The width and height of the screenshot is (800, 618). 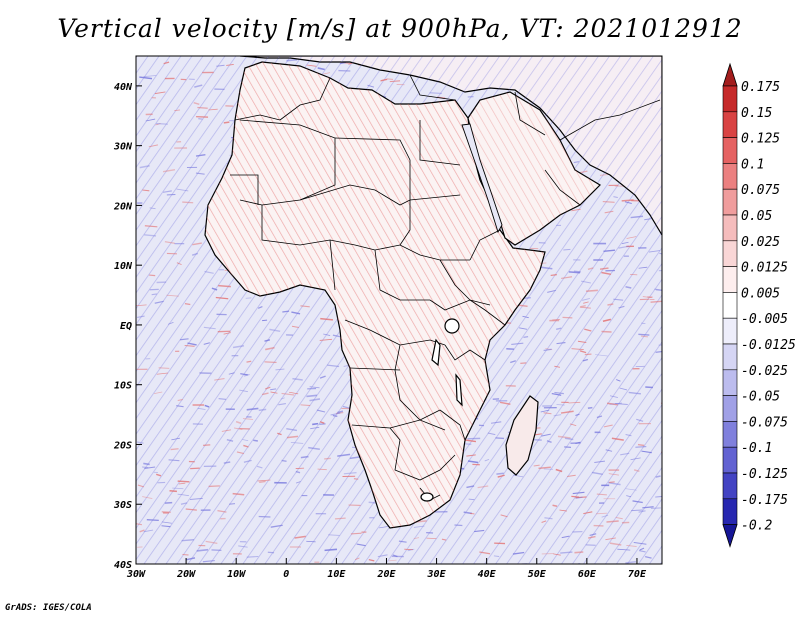 I want to click on colorbar-label: 0.0125, so click(x=764, y=268).